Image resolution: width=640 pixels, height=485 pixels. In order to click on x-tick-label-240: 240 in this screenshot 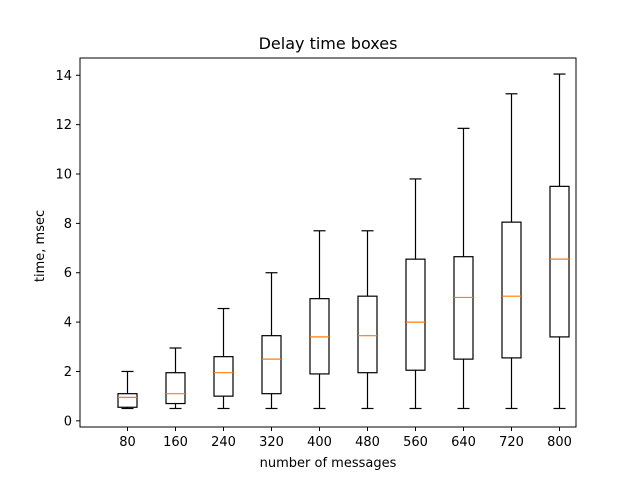, I will do `click(223, 442)`.